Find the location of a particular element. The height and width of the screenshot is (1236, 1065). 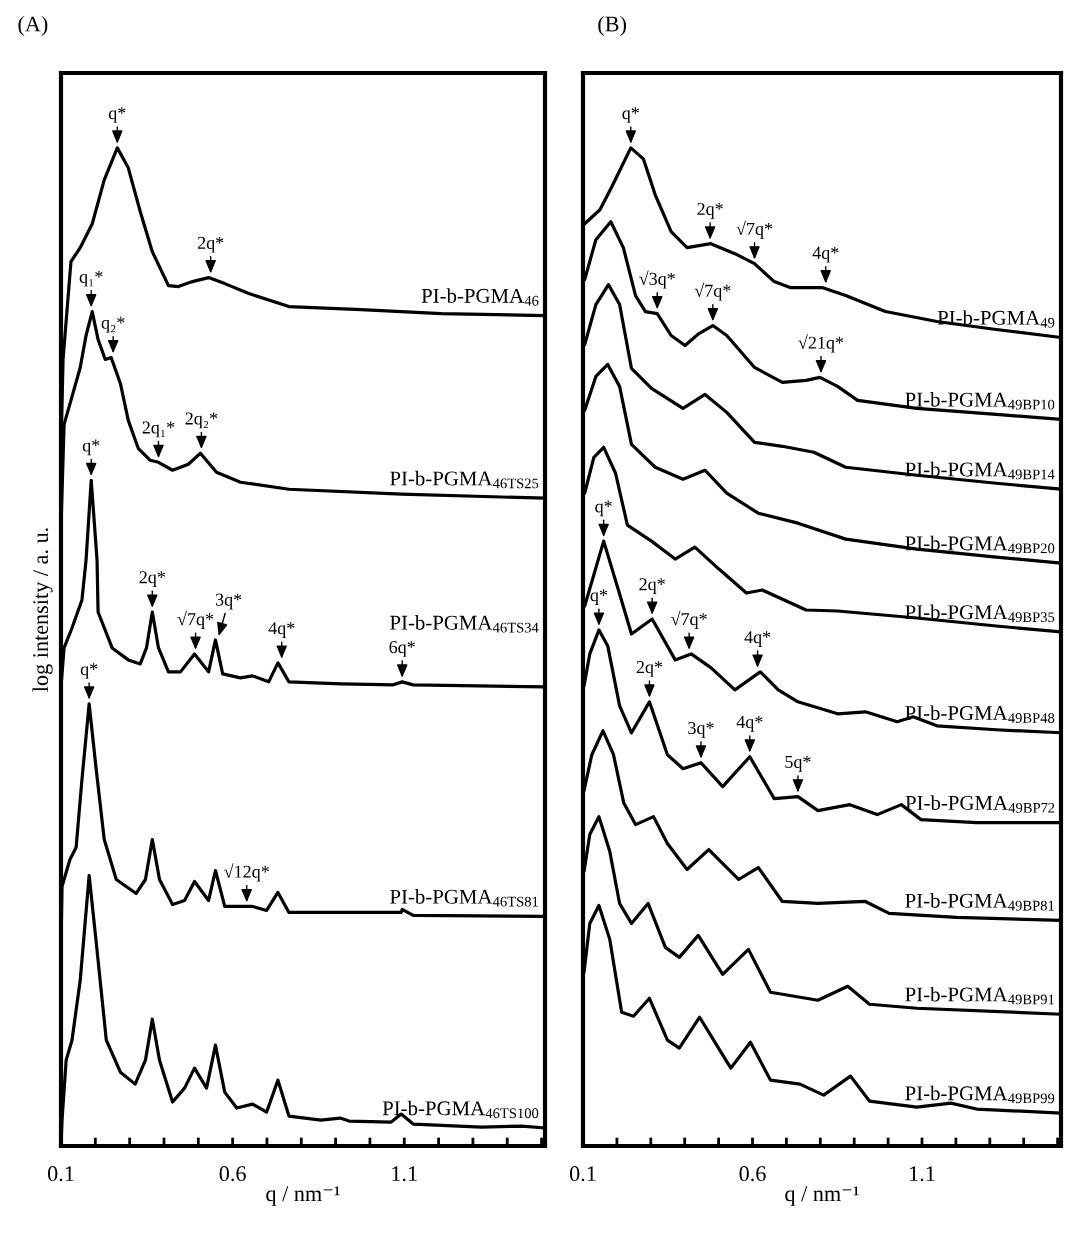

series-label: PI-b-PGMA$_{46TS25}$ is located at coordinates (464, 479).